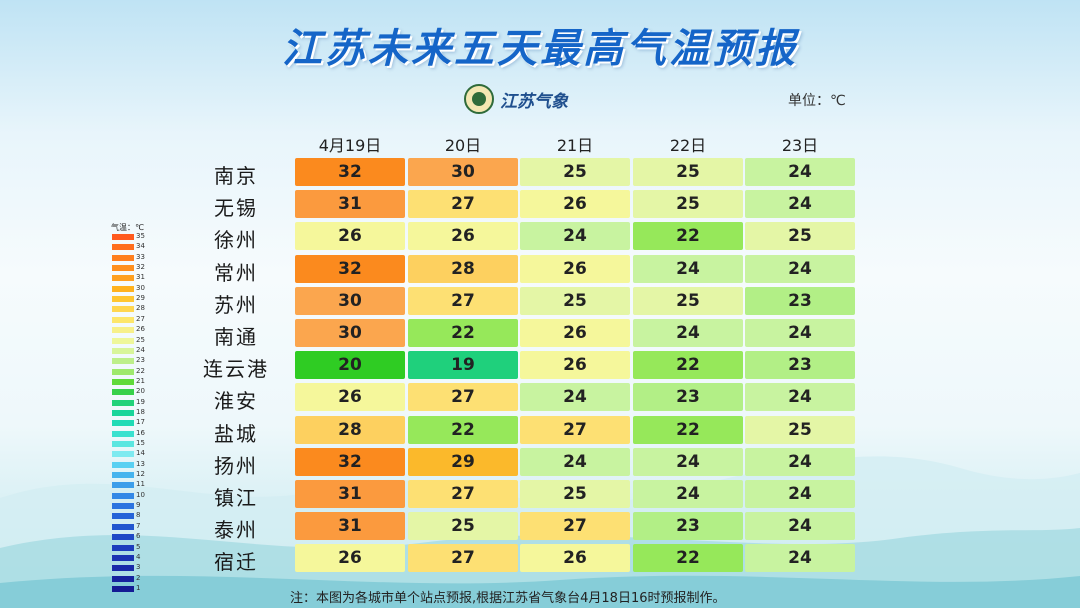  I want to click on legend-label: 17, so click(140, 422).